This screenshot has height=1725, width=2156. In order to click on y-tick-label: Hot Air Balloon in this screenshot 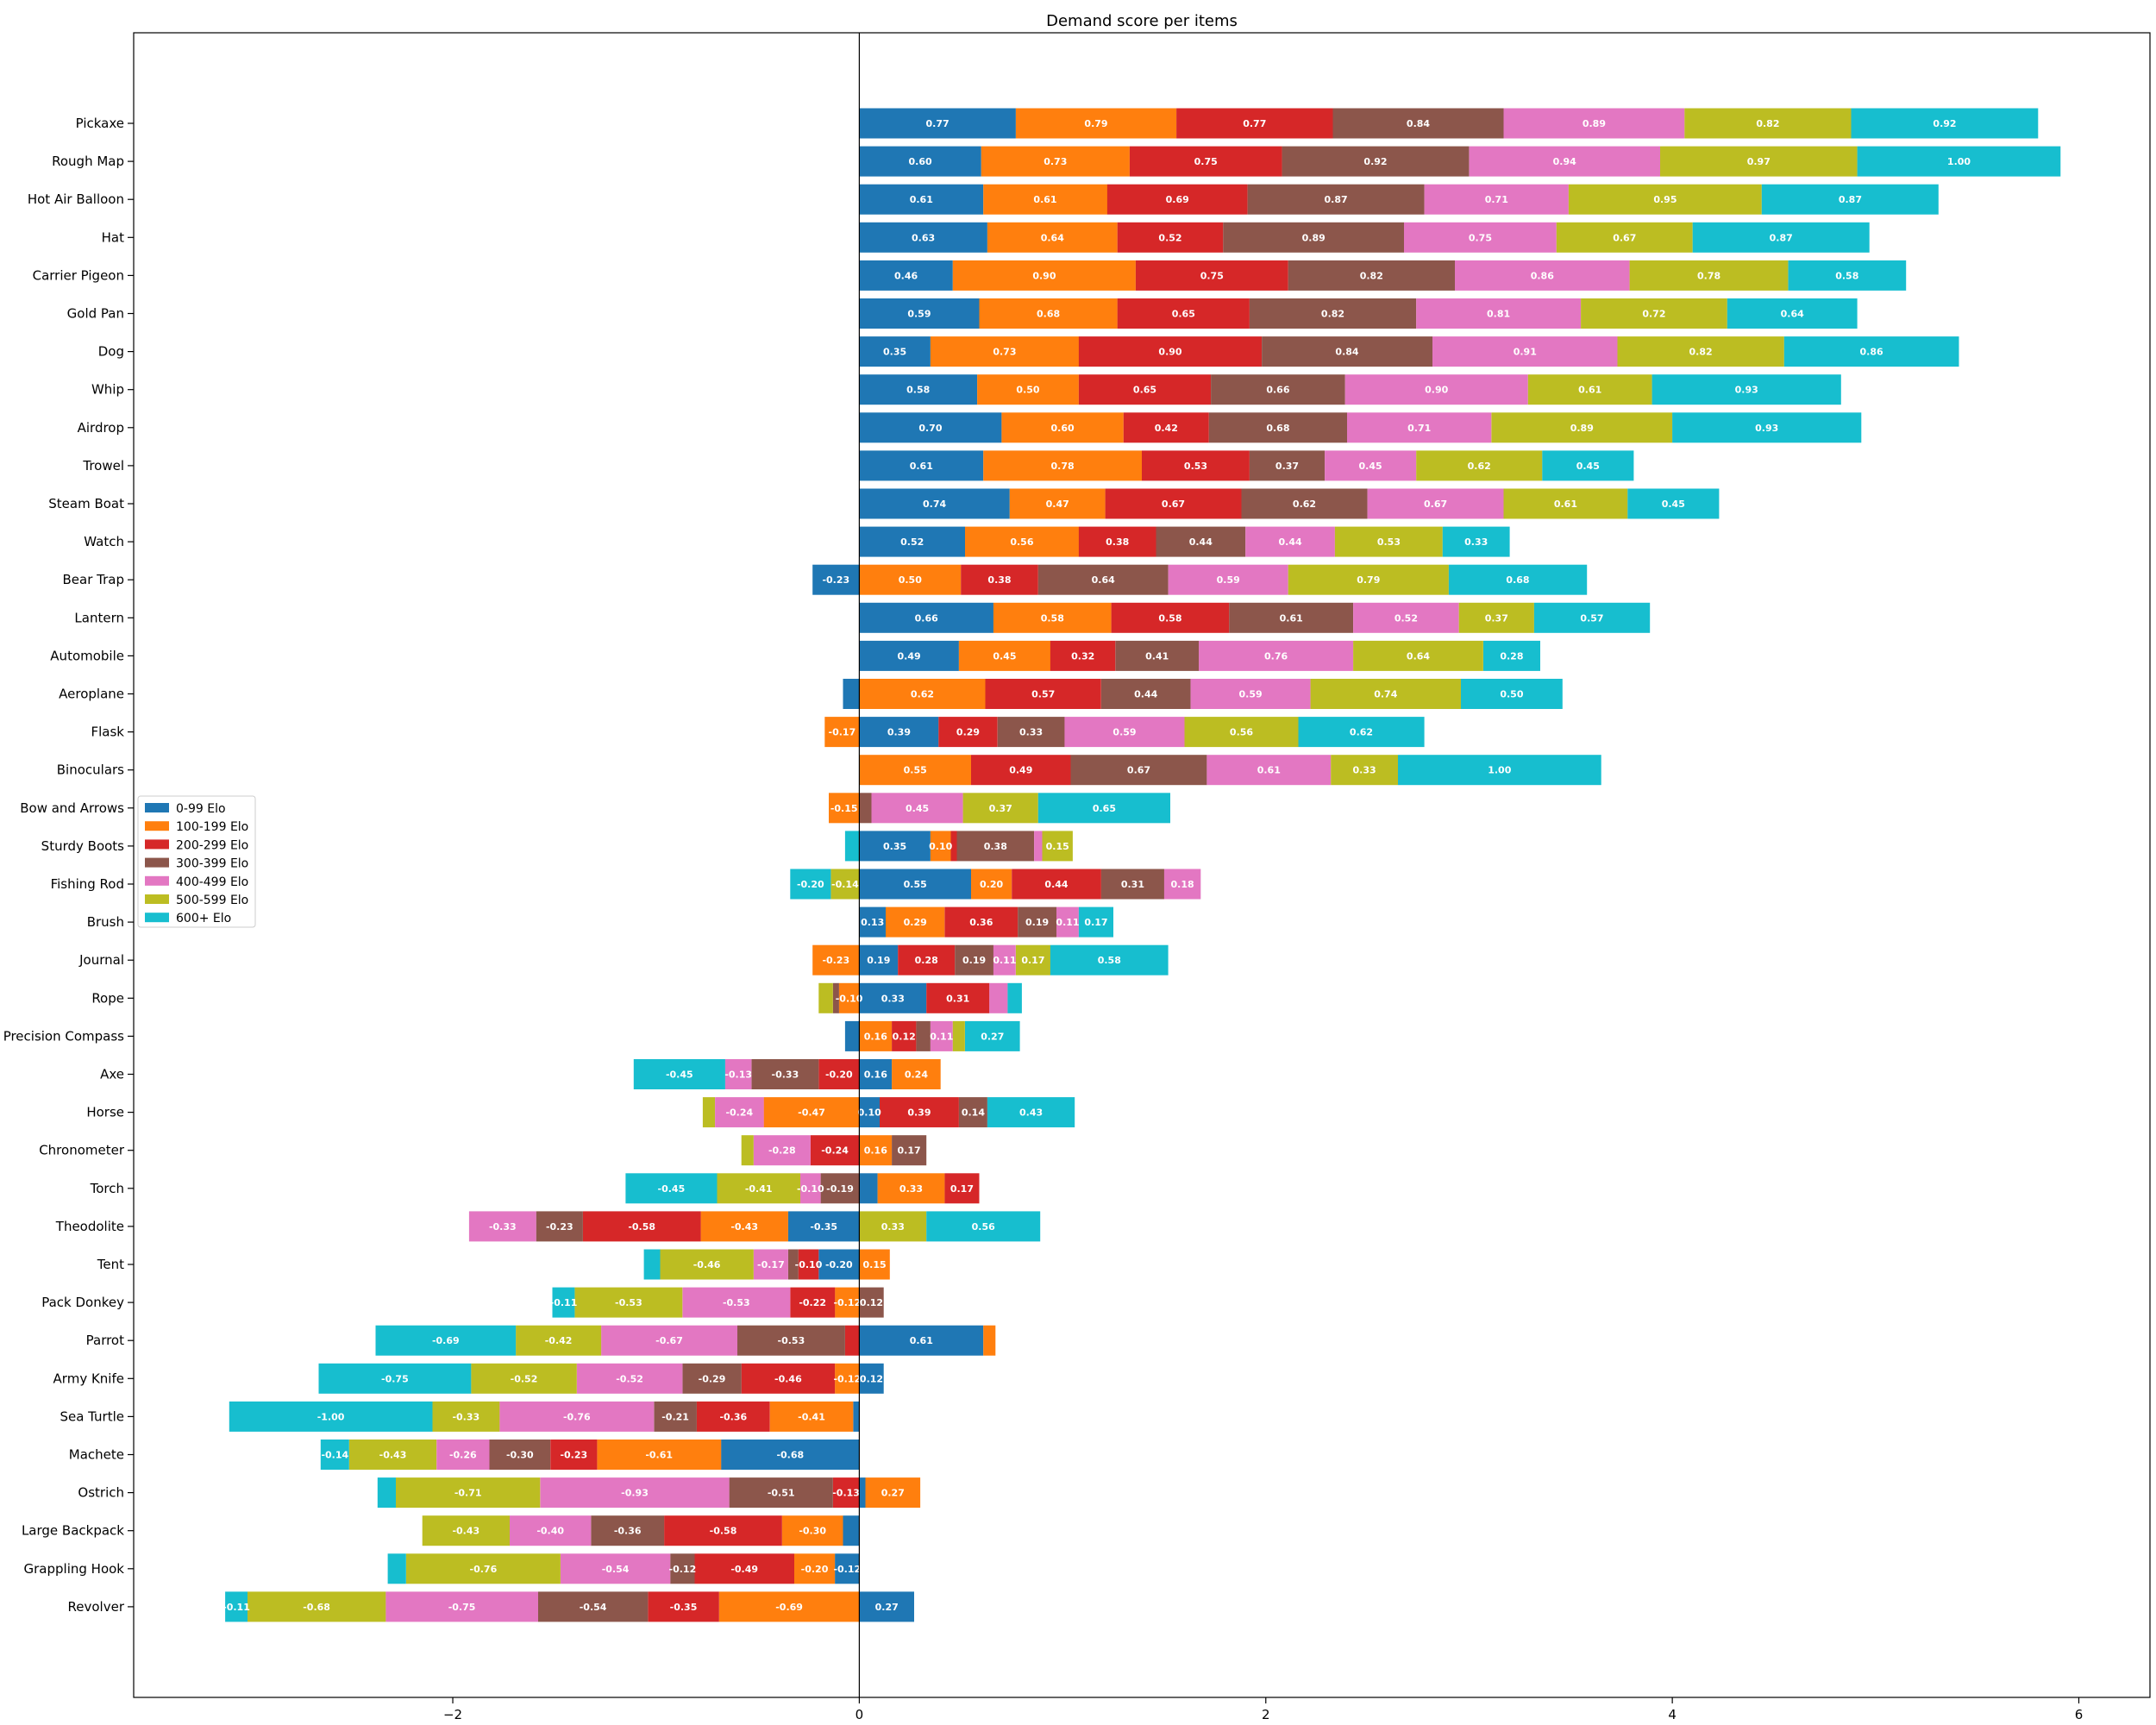, I will do `click(76, 199)`.